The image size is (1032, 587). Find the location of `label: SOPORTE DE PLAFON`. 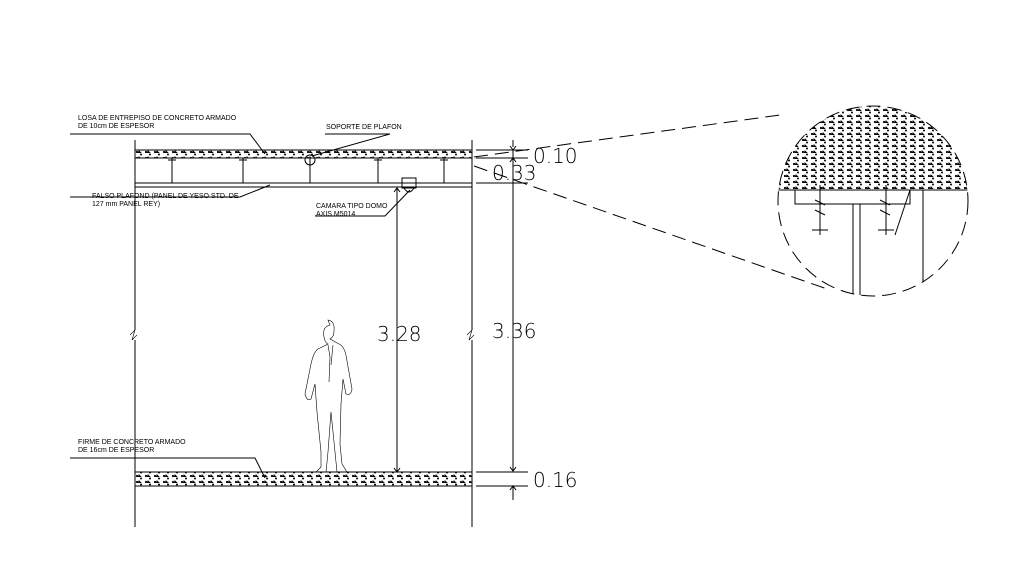

label: SOPORTE DE PLAFON is located at coordinates (364, 127).